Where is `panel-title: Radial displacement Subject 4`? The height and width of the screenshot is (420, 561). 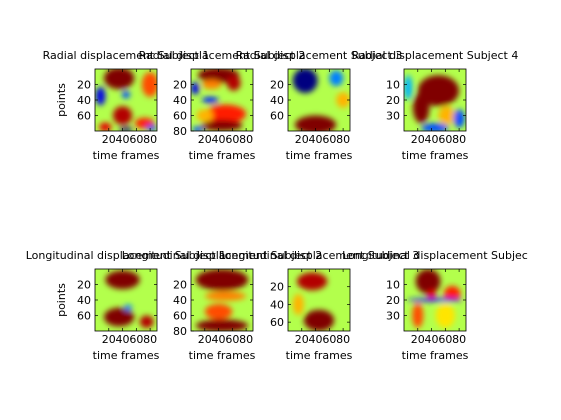 panel-title: Radial displacement Subject 4 is located at coordinates (435, 55).